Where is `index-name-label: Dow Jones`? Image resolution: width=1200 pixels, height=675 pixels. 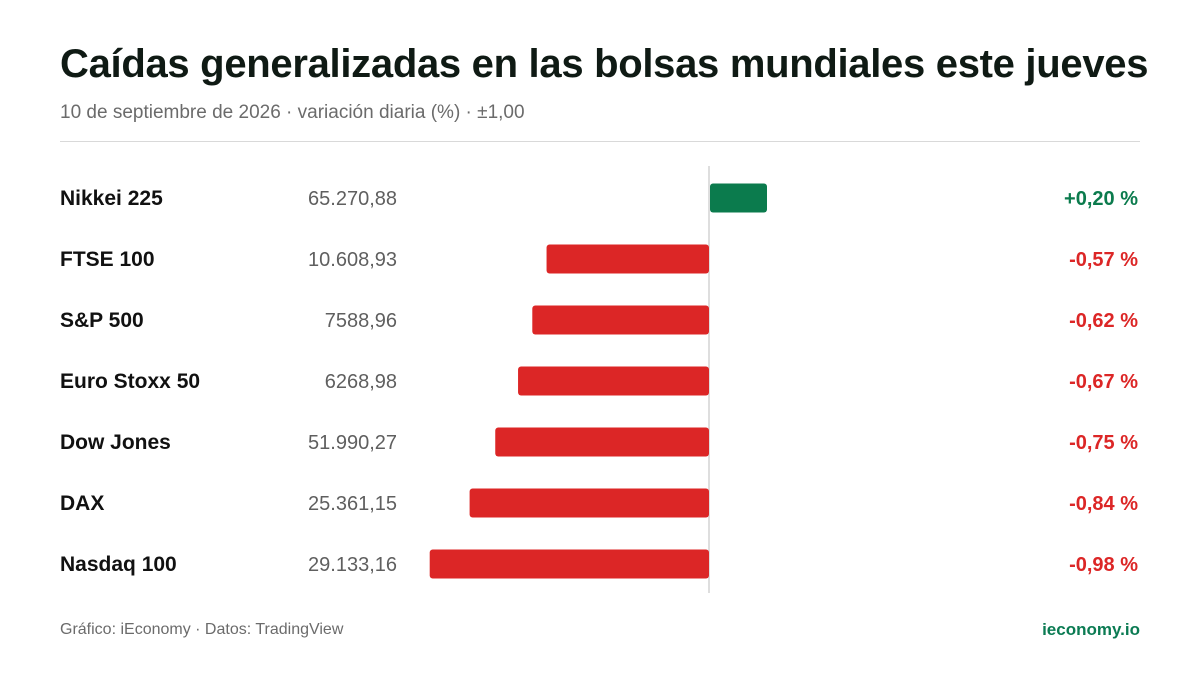 index-name-label: Dow Jones is located at coordinates (115, 442).